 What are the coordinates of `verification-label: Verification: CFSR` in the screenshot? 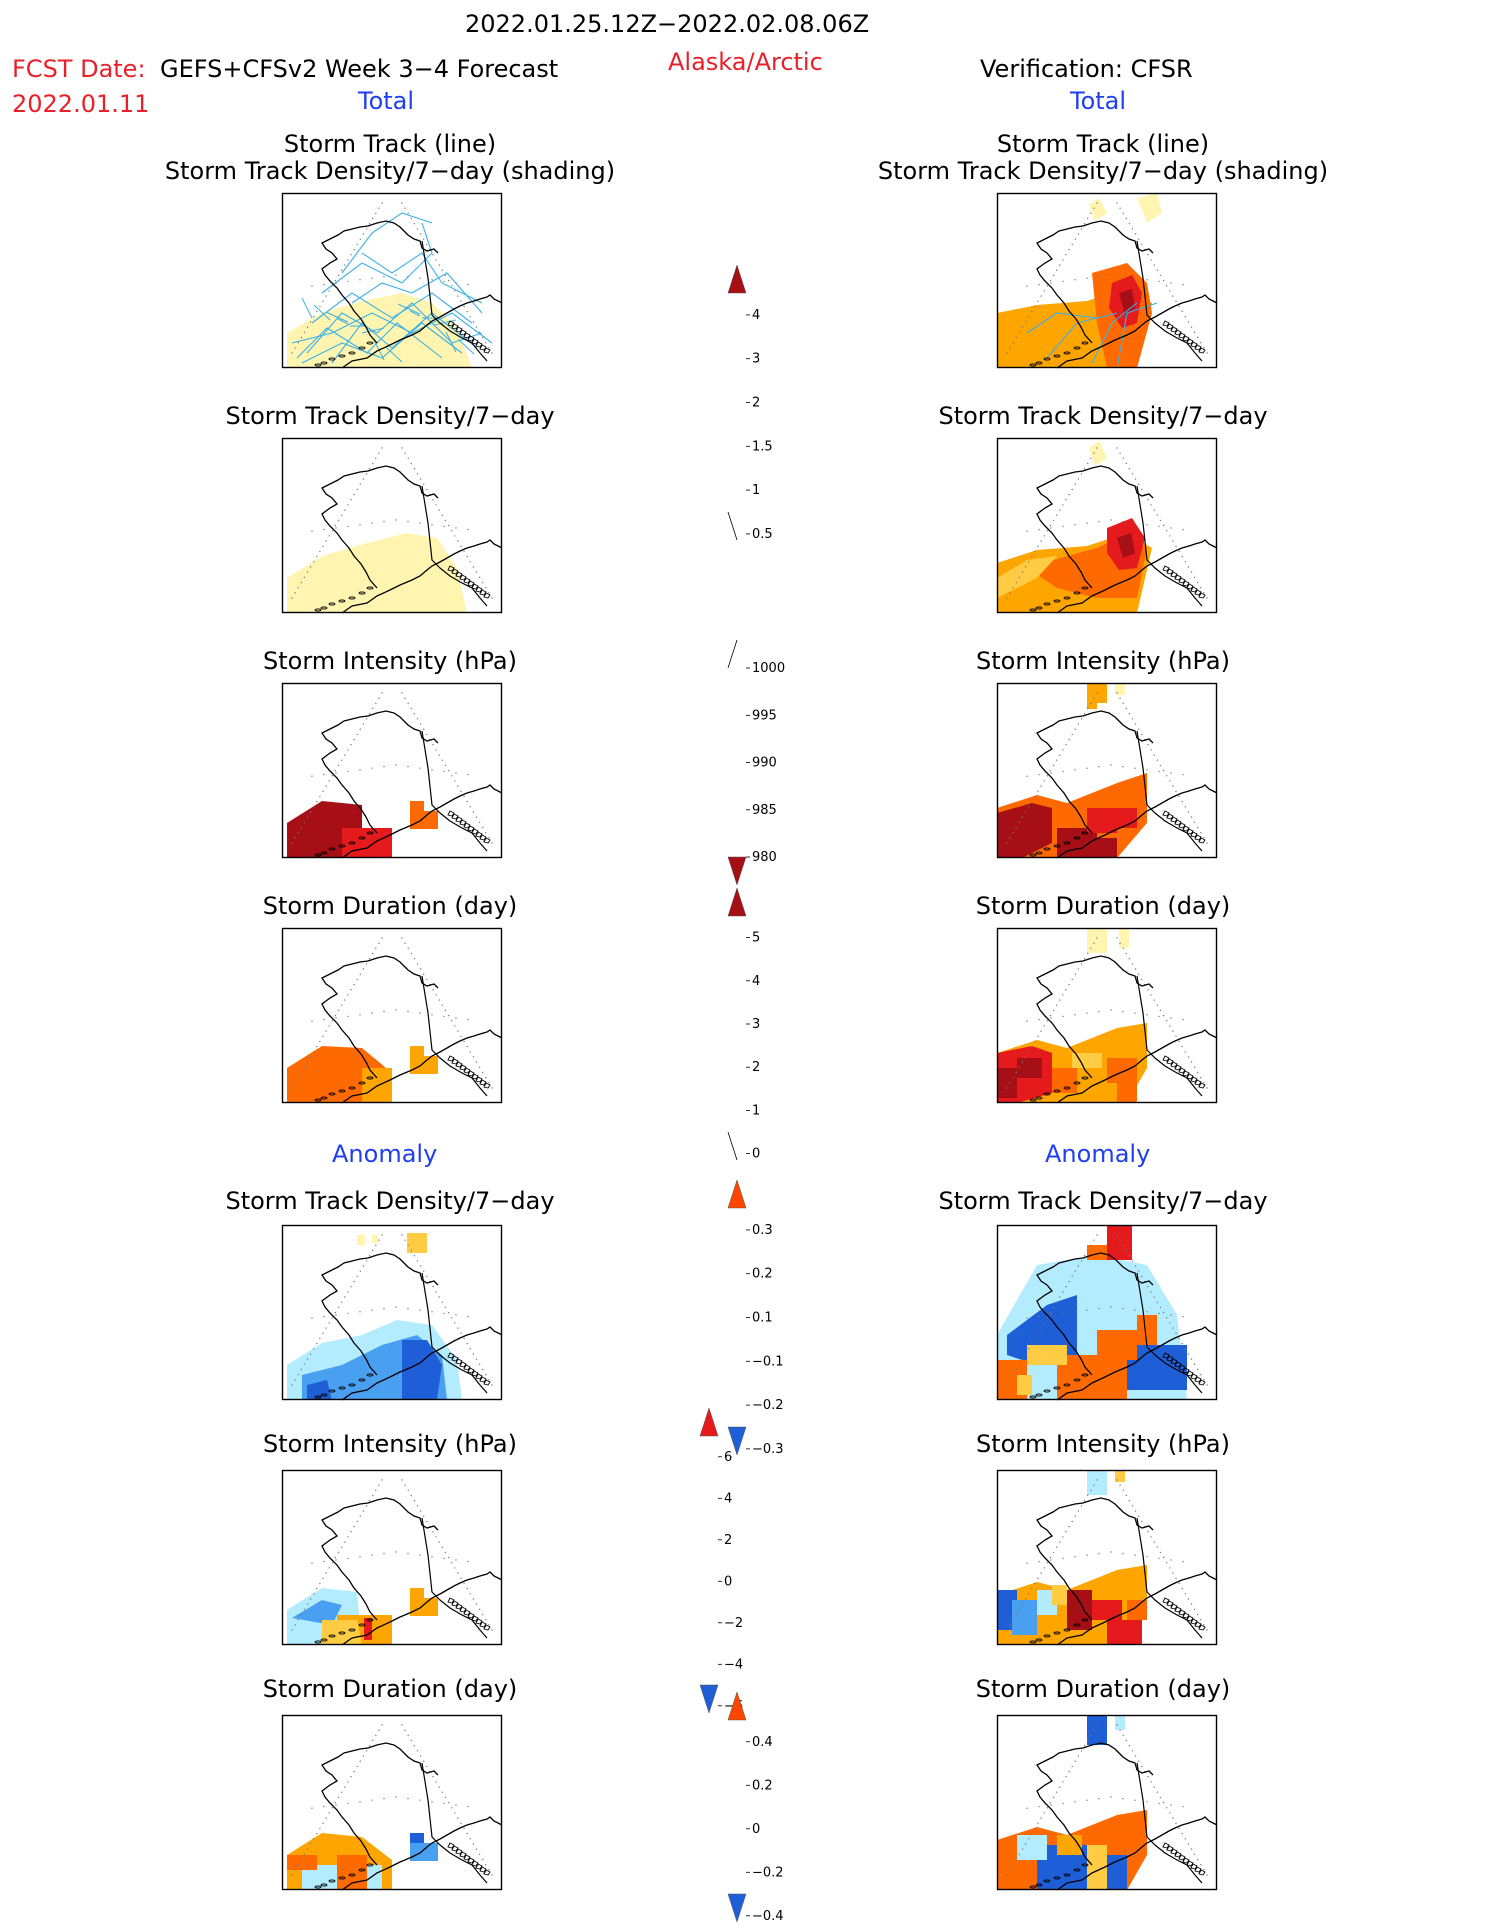 It's located at (1086, 69).